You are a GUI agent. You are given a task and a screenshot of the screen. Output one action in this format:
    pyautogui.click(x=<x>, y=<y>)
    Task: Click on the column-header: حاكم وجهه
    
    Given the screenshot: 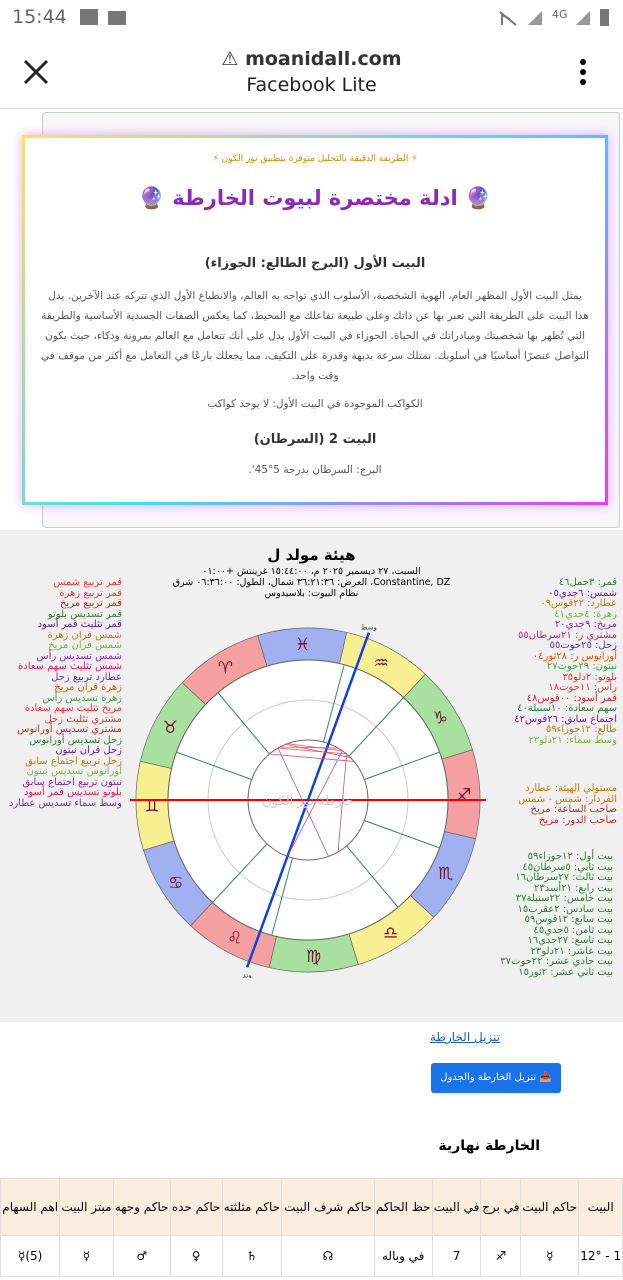 What is the action you would take?
    pyautogui.click(x=141, y=1207)
    